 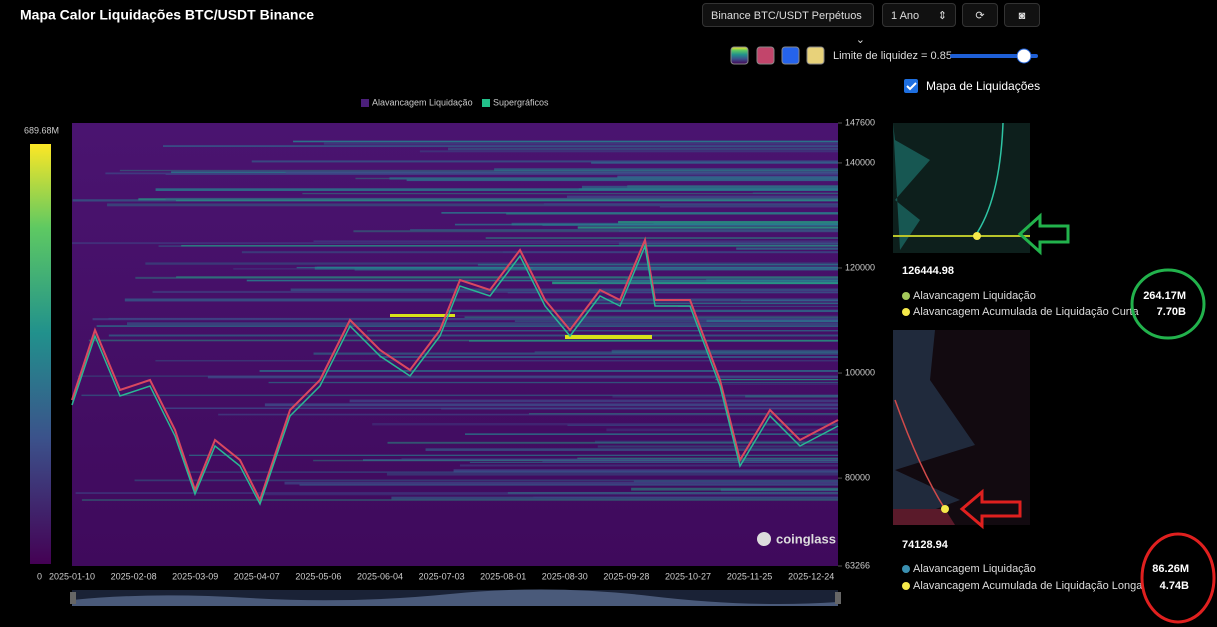 What do you see at coordinates (1170, 569) in the screenshot?
I see `row-value: 86.26M` at bounding box center [1170, 569].